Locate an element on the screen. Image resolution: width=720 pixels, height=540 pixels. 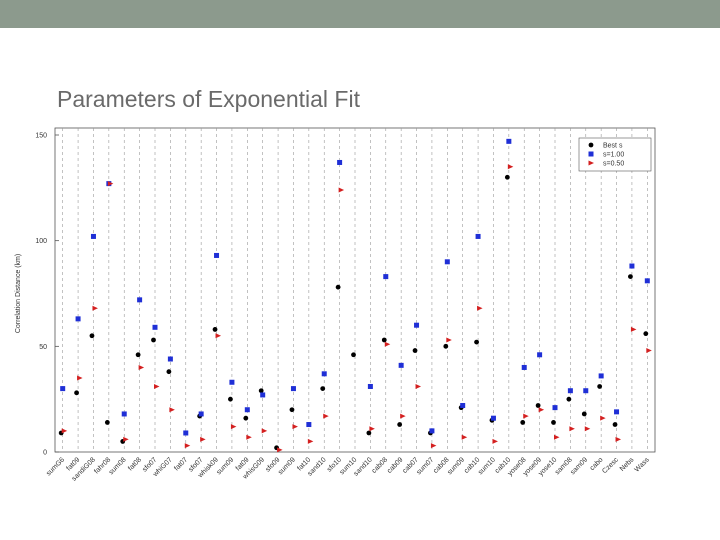
x-tick-label: sum08 is located at coordinates (118, 466).